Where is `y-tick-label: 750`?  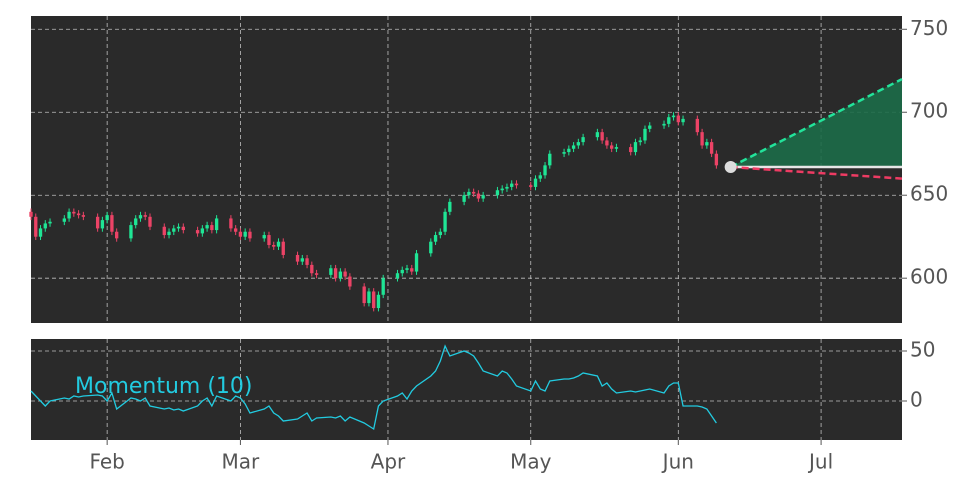
y-tick-label: 750 is located at coordinates (929, 28).